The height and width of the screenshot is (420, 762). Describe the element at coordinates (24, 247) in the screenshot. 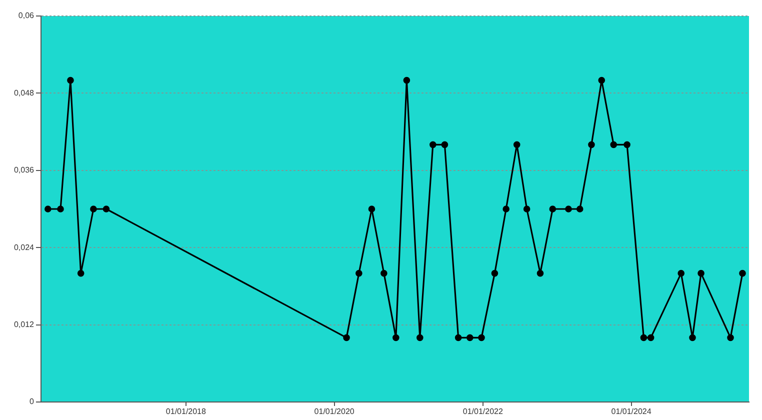

I see `y-tick-label: 0,024` at that location.